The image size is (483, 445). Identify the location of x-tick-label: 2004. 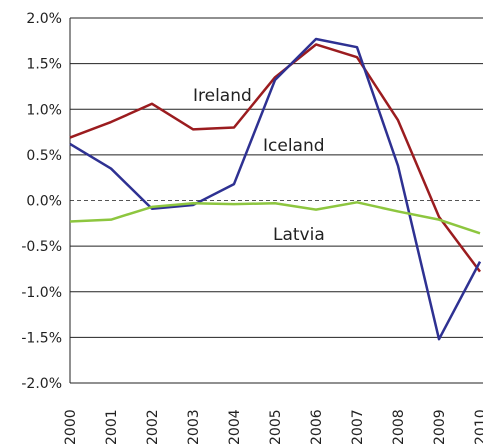
(235, 427).